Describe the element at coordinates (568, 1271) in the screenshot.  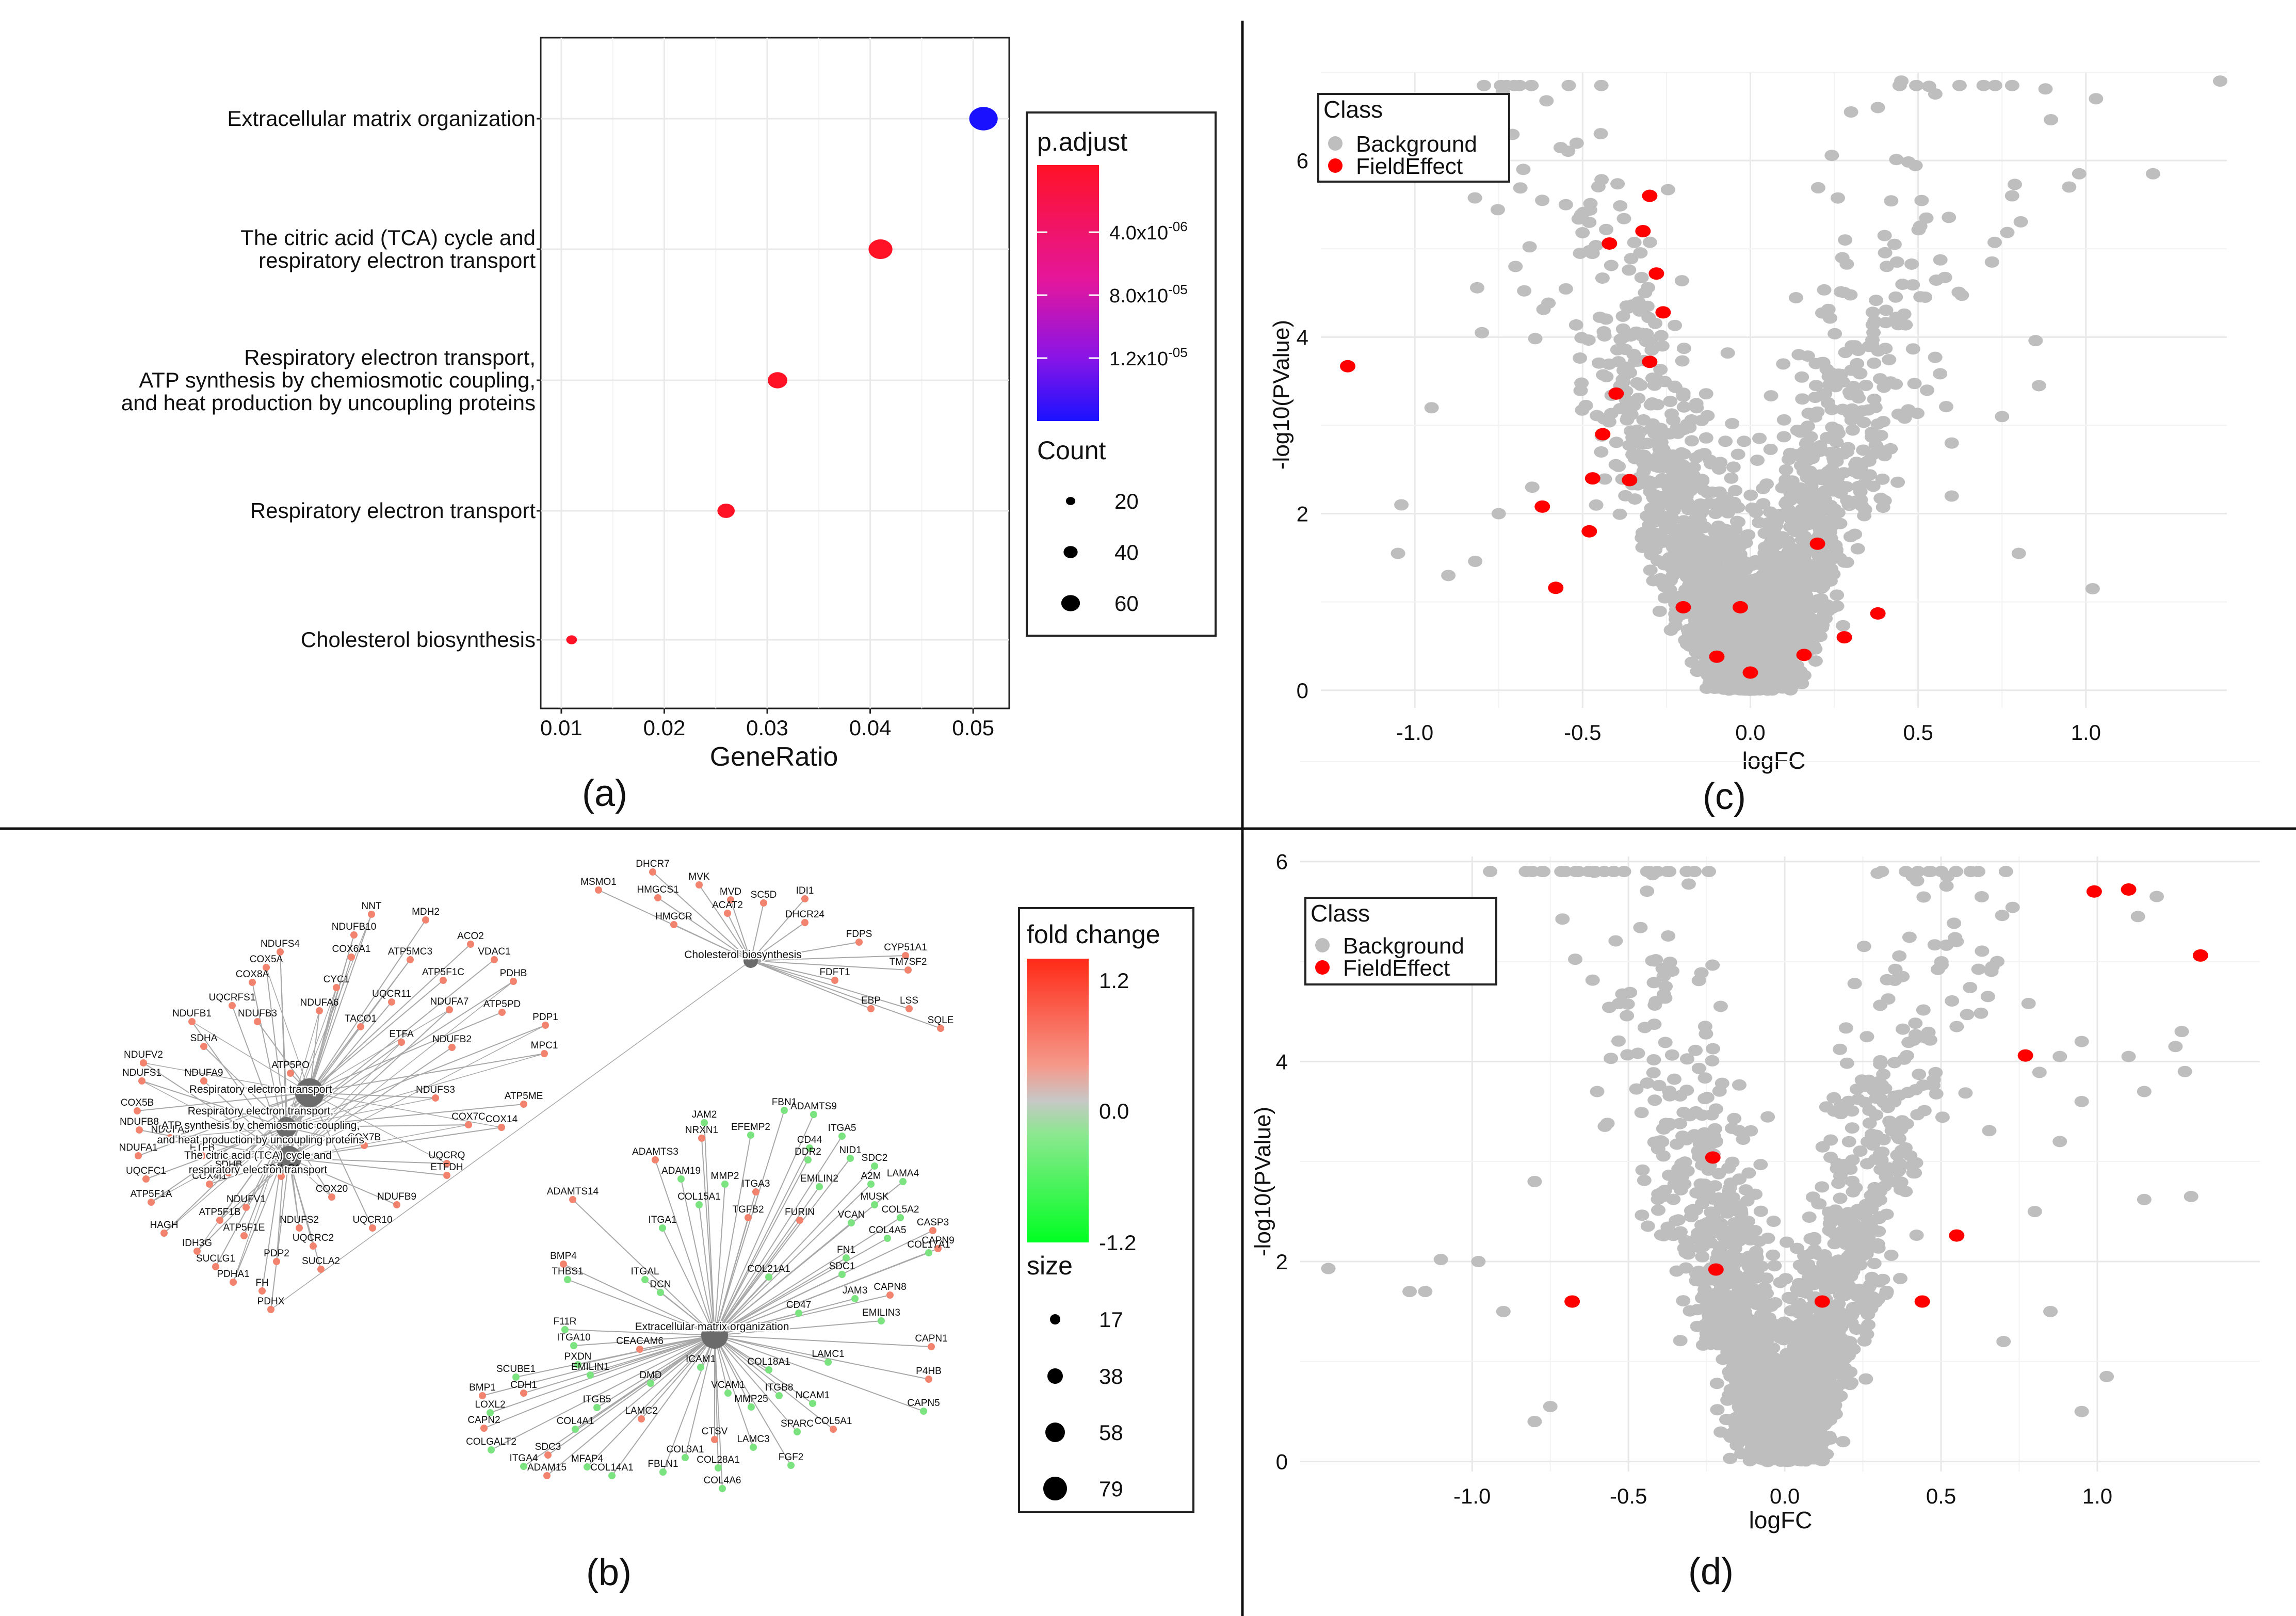
I see `panel-b-gene-label: THBS1` at that location.